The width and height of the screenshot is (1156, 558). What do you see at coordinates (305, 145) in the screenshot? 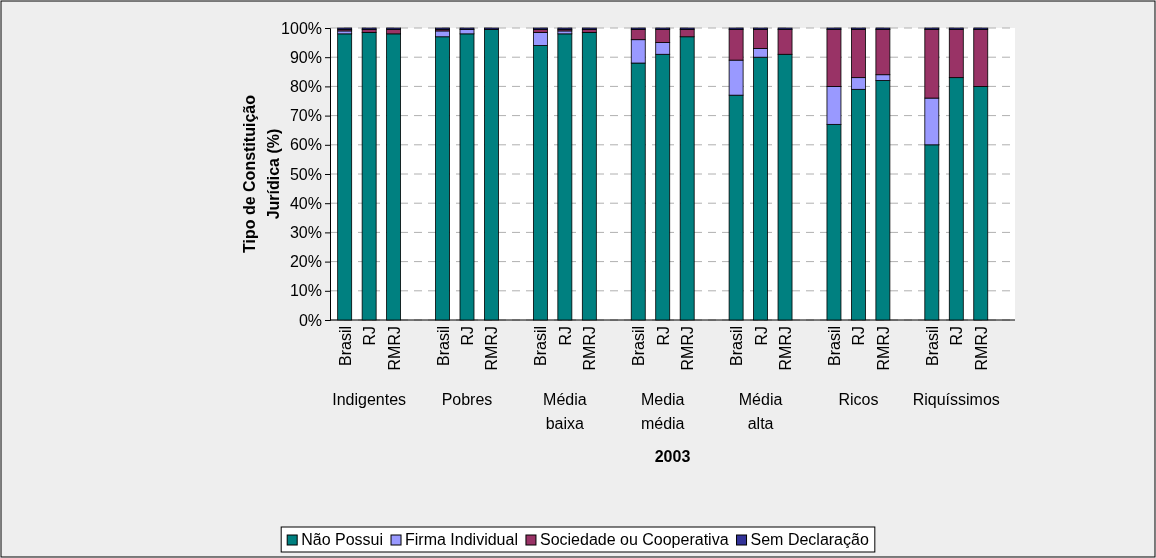
I see `y-tick-label: 60%` at bounding box center [305, 145].